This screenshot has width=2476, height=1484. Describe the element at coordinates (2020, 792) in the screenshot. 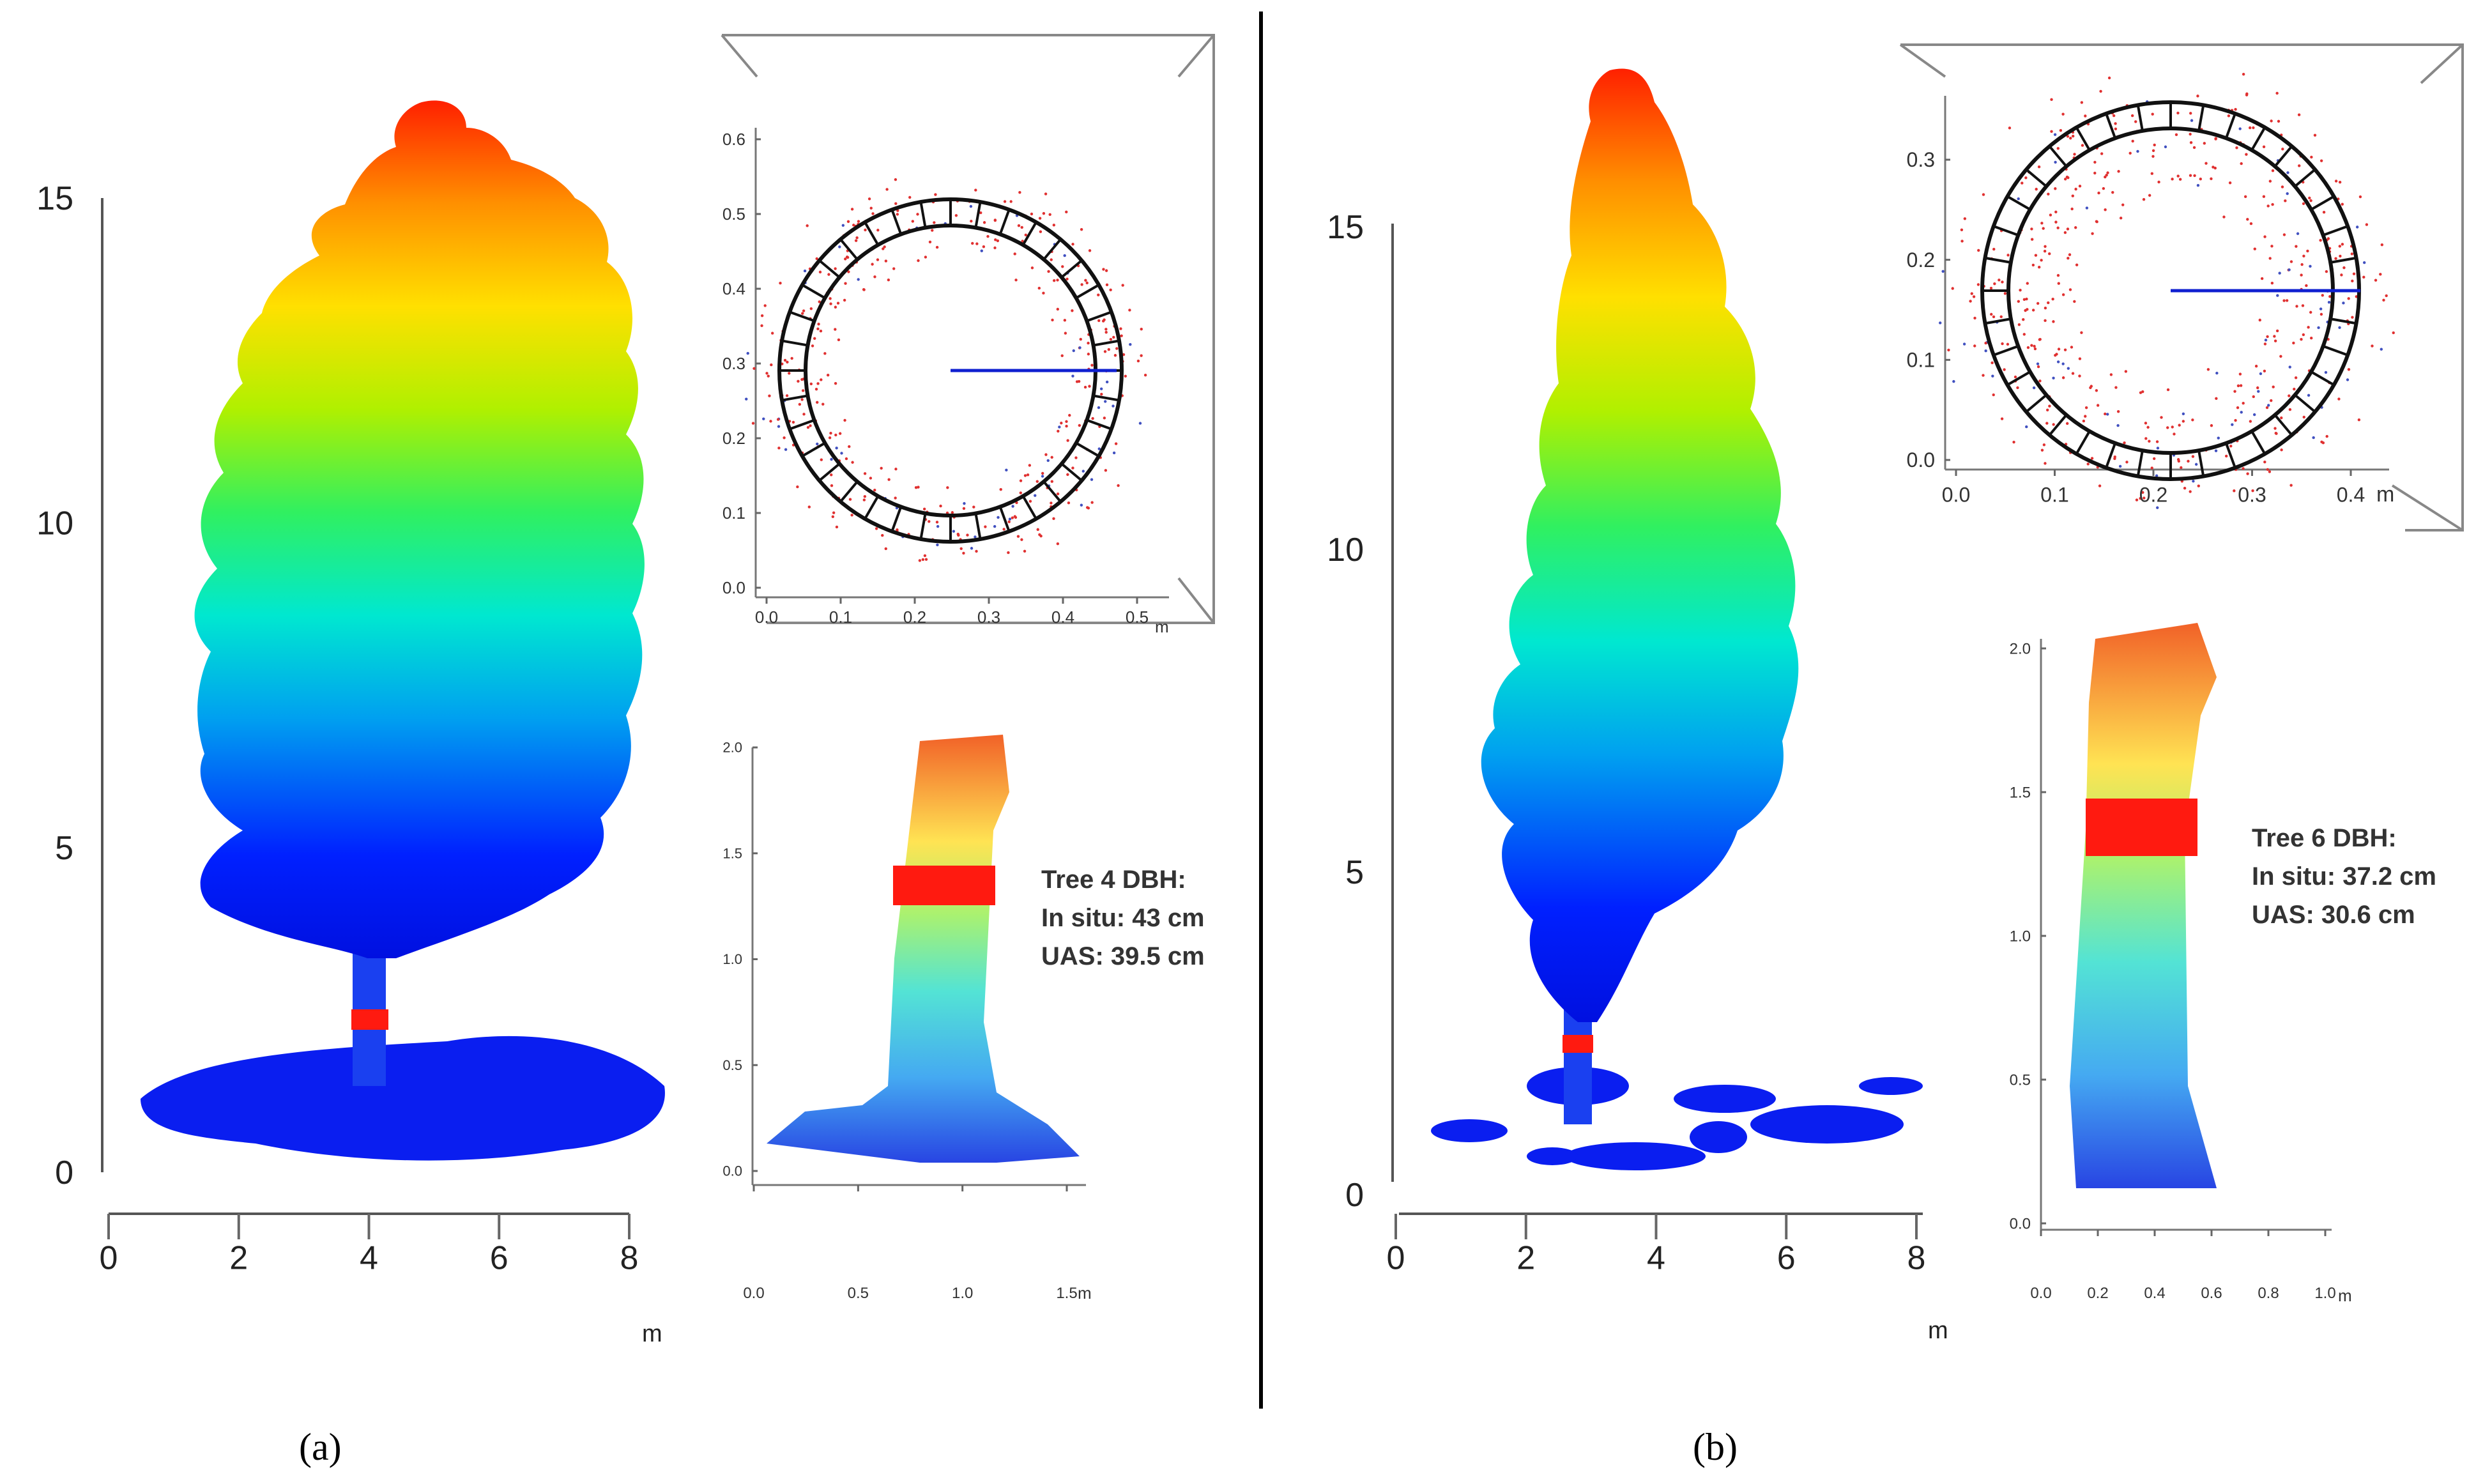

I see `y-tick-label: 1.5` at that location.